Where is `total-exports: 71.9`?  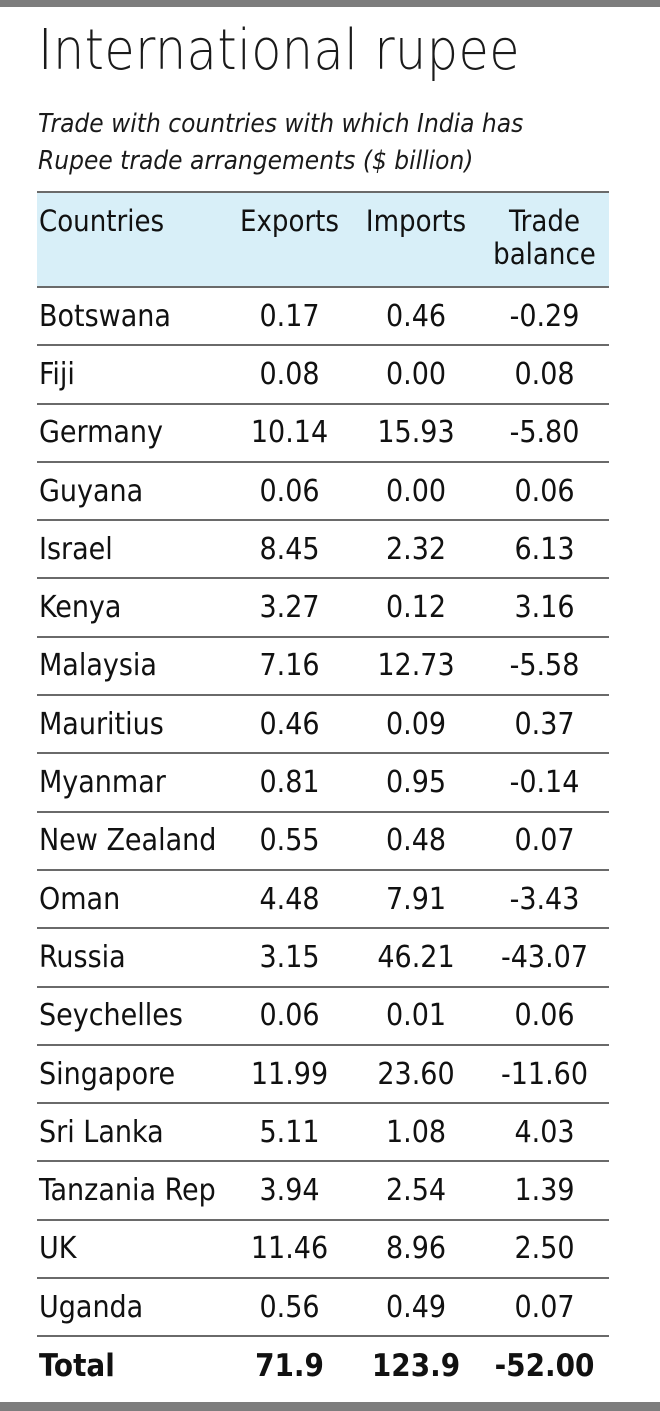 total-exports: 71.9 is located at coordinates (289, 1365).